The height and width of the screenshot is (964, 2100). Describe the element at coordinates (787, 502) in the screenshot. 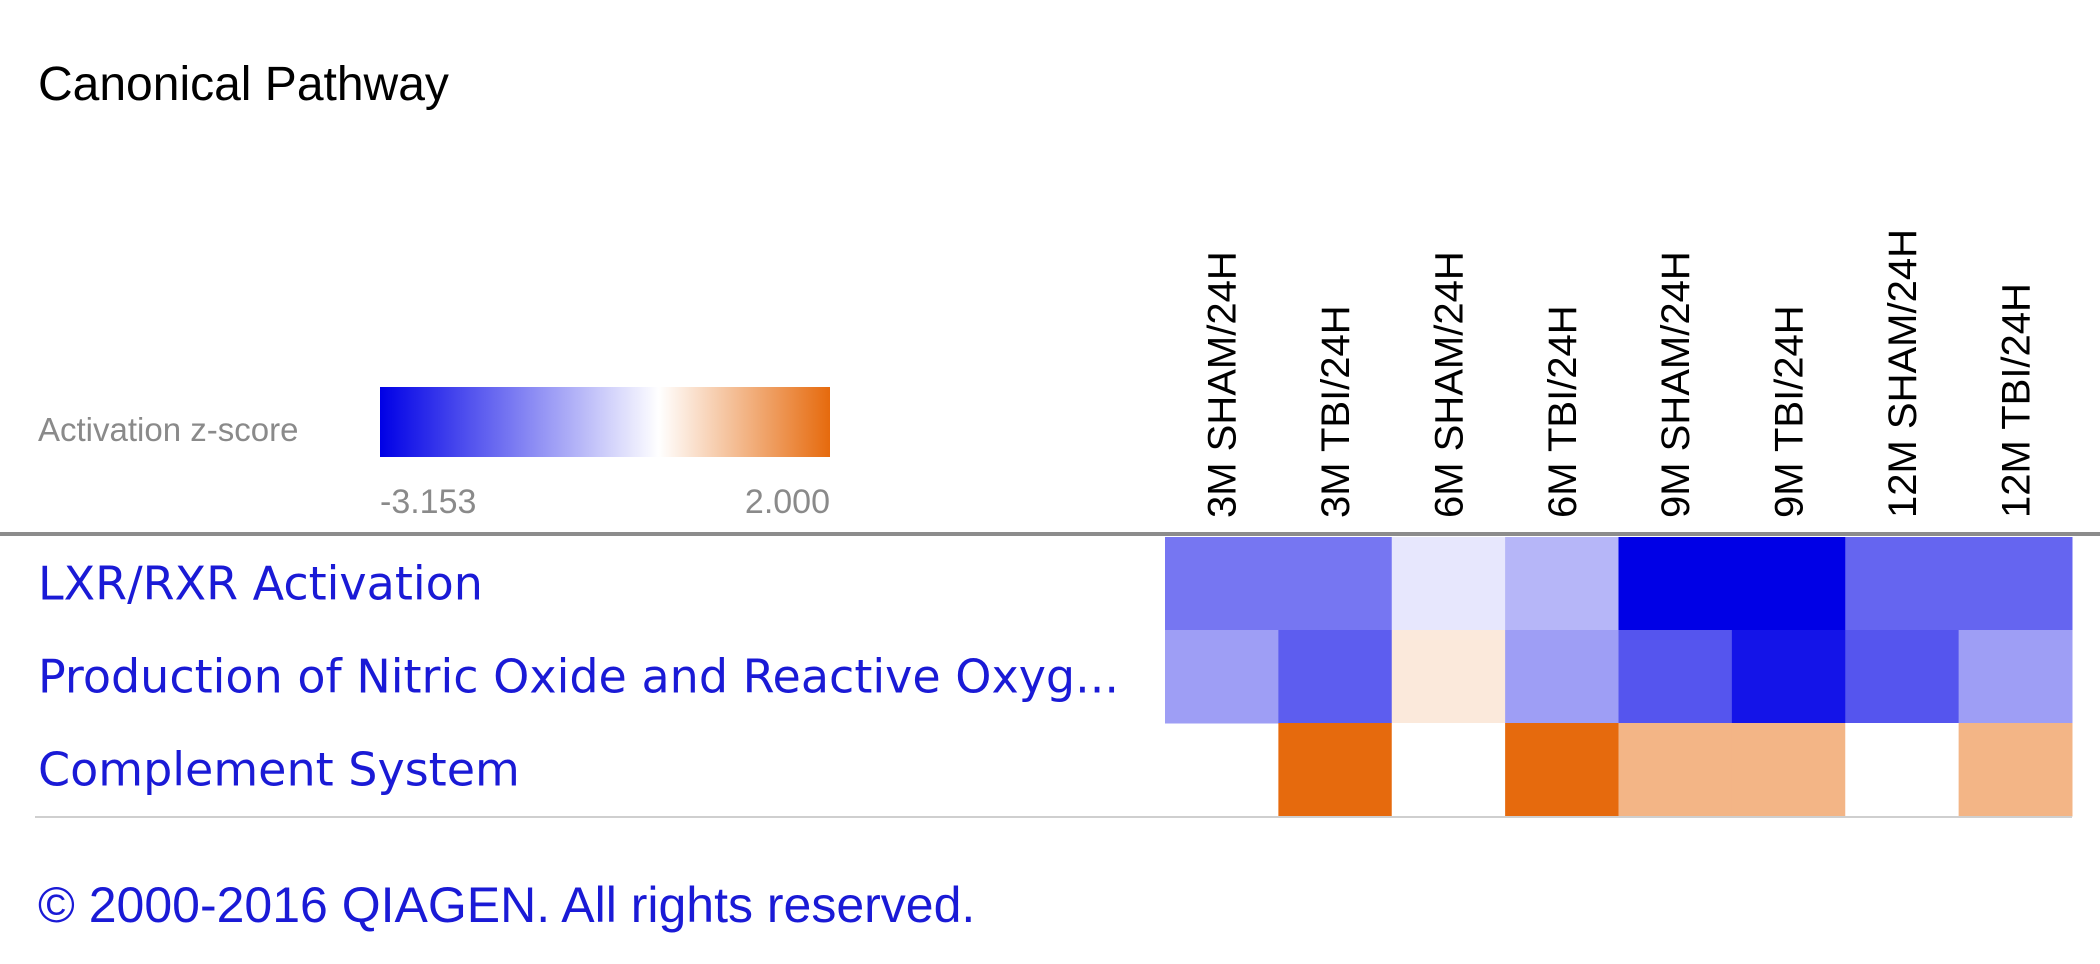

I see `legend-max-label: 2.000` at that location.